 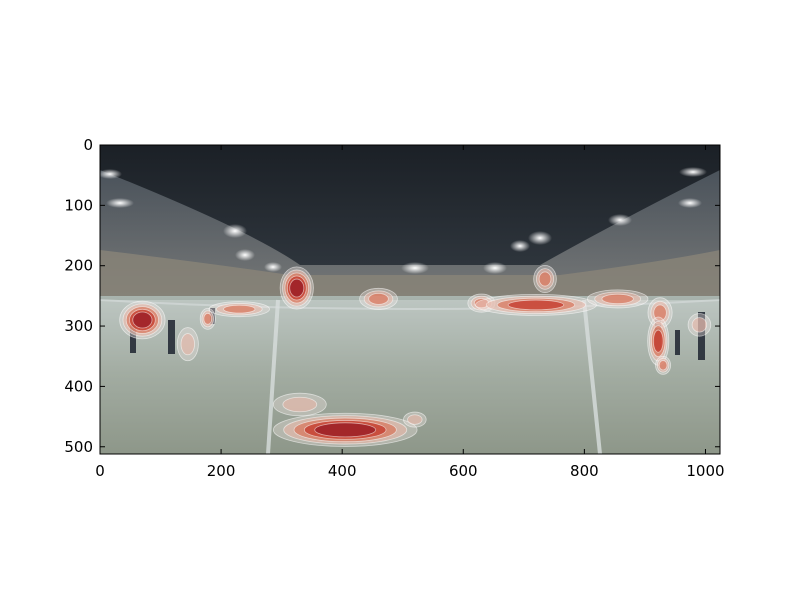 I want to click on y-tick-label: 100, so click(x=78, y=205).